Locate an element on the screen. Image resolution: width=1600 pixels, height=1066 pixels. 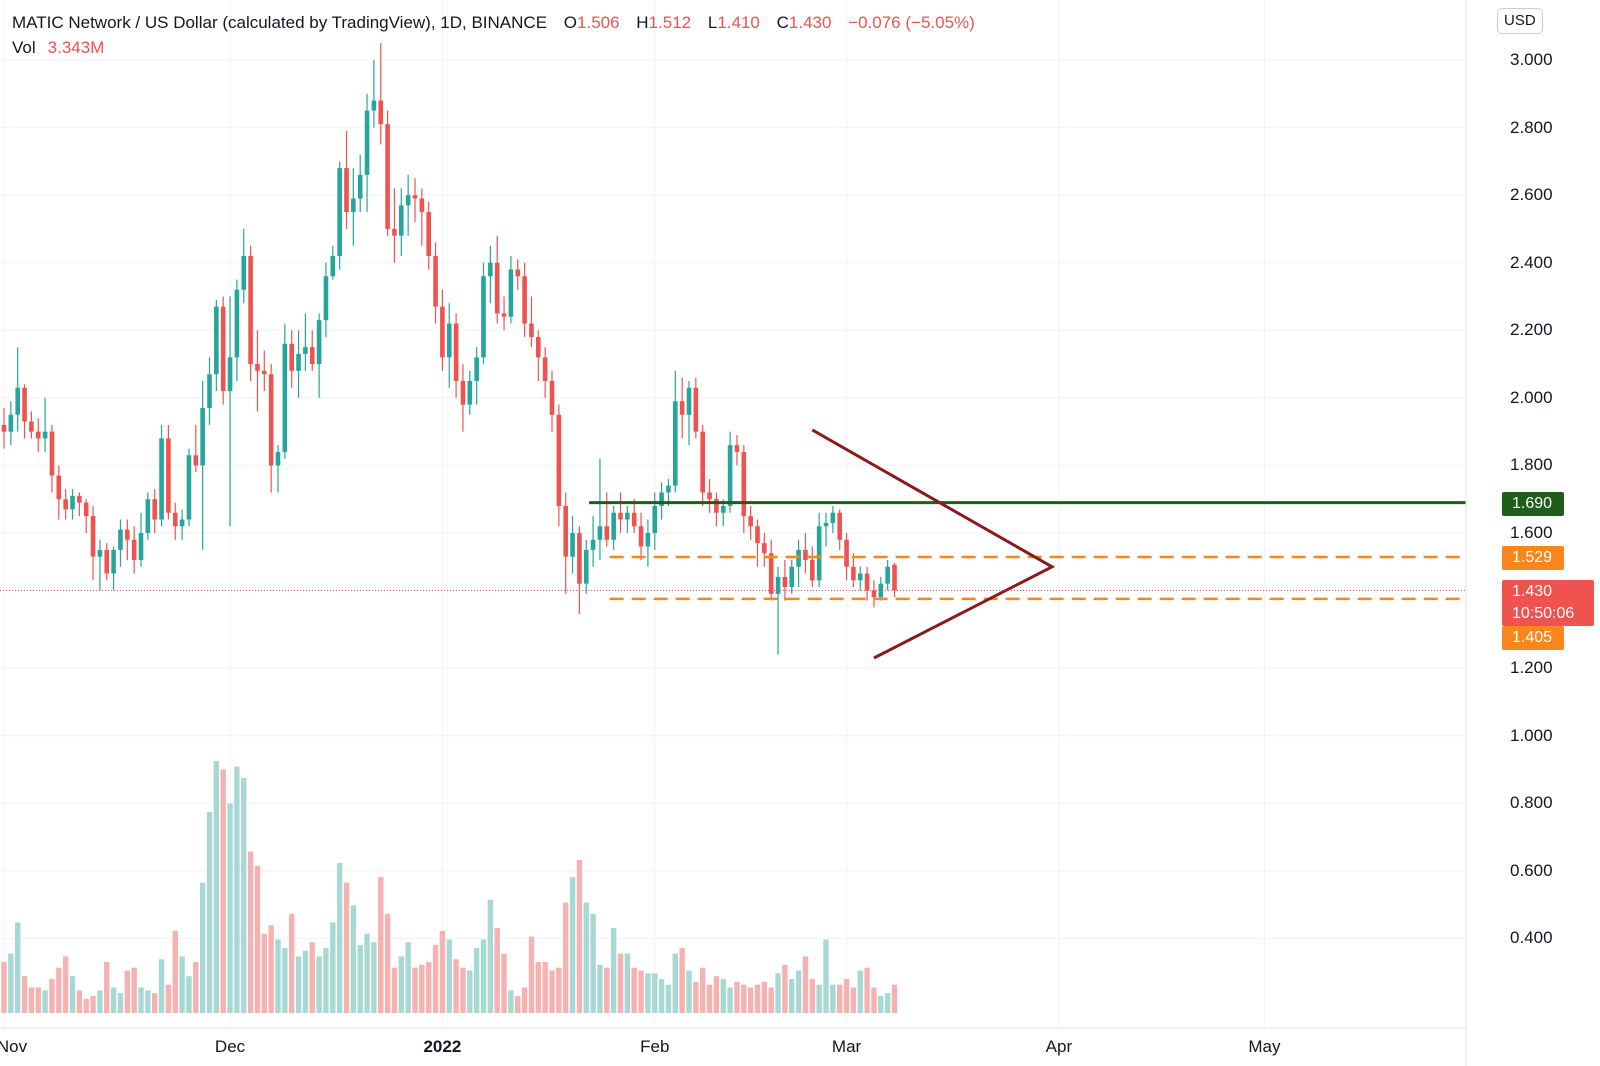
price-tick-label: 1.000 is located at coordinates (1531, 735).